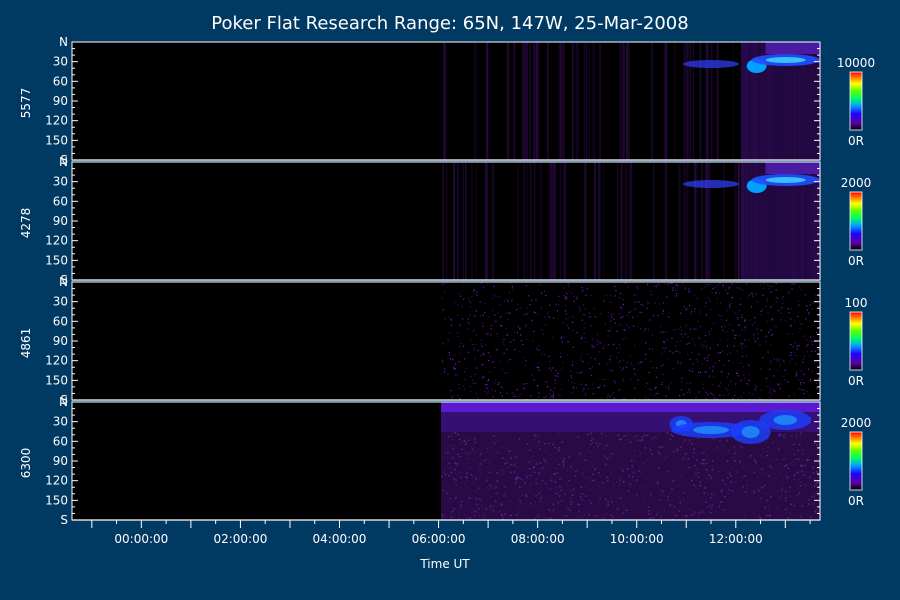 The width and height of the screenshot is (900, 600). I want to click on y-tick-label: 60, so click(60, 81).